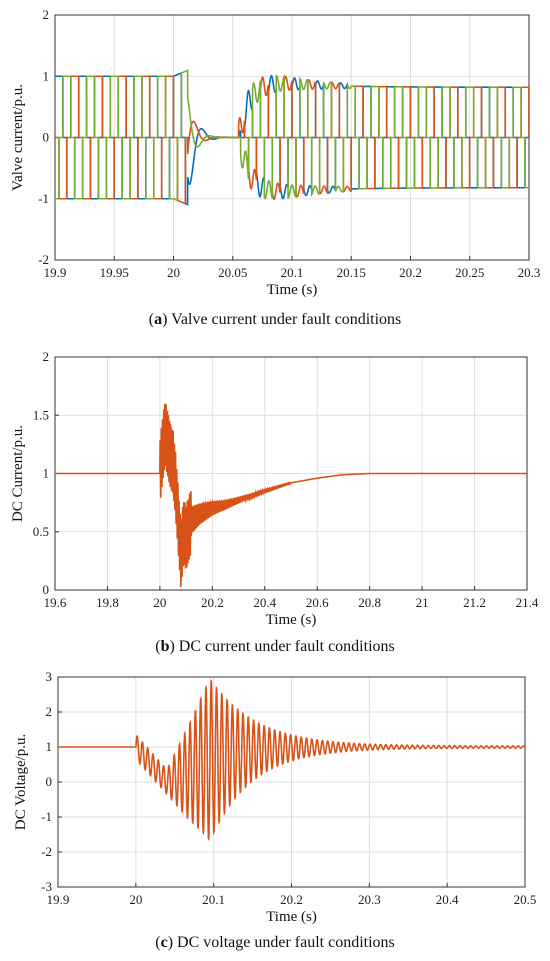 The width and height of the screenshot is (550, 961). What do you see at coordinates (46, 886) in the screenshot?
I see `c-ytick-label: -3` at bounding box center [46, 886].